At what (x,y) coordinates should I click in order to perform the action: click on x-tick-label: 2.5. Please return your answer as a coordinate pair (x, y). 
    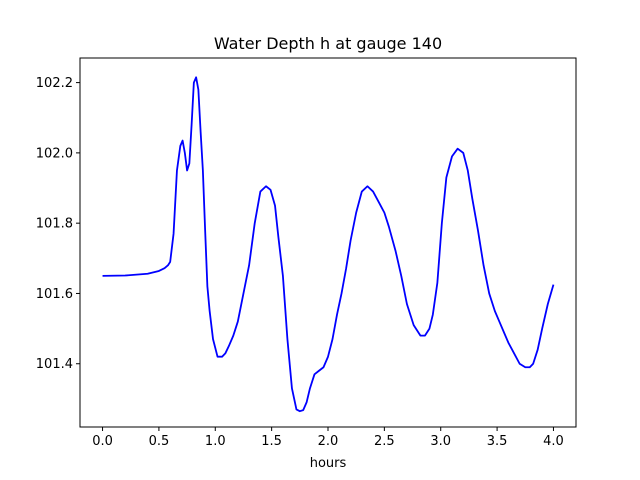
    Looking at the image, I should click on (384, 441).